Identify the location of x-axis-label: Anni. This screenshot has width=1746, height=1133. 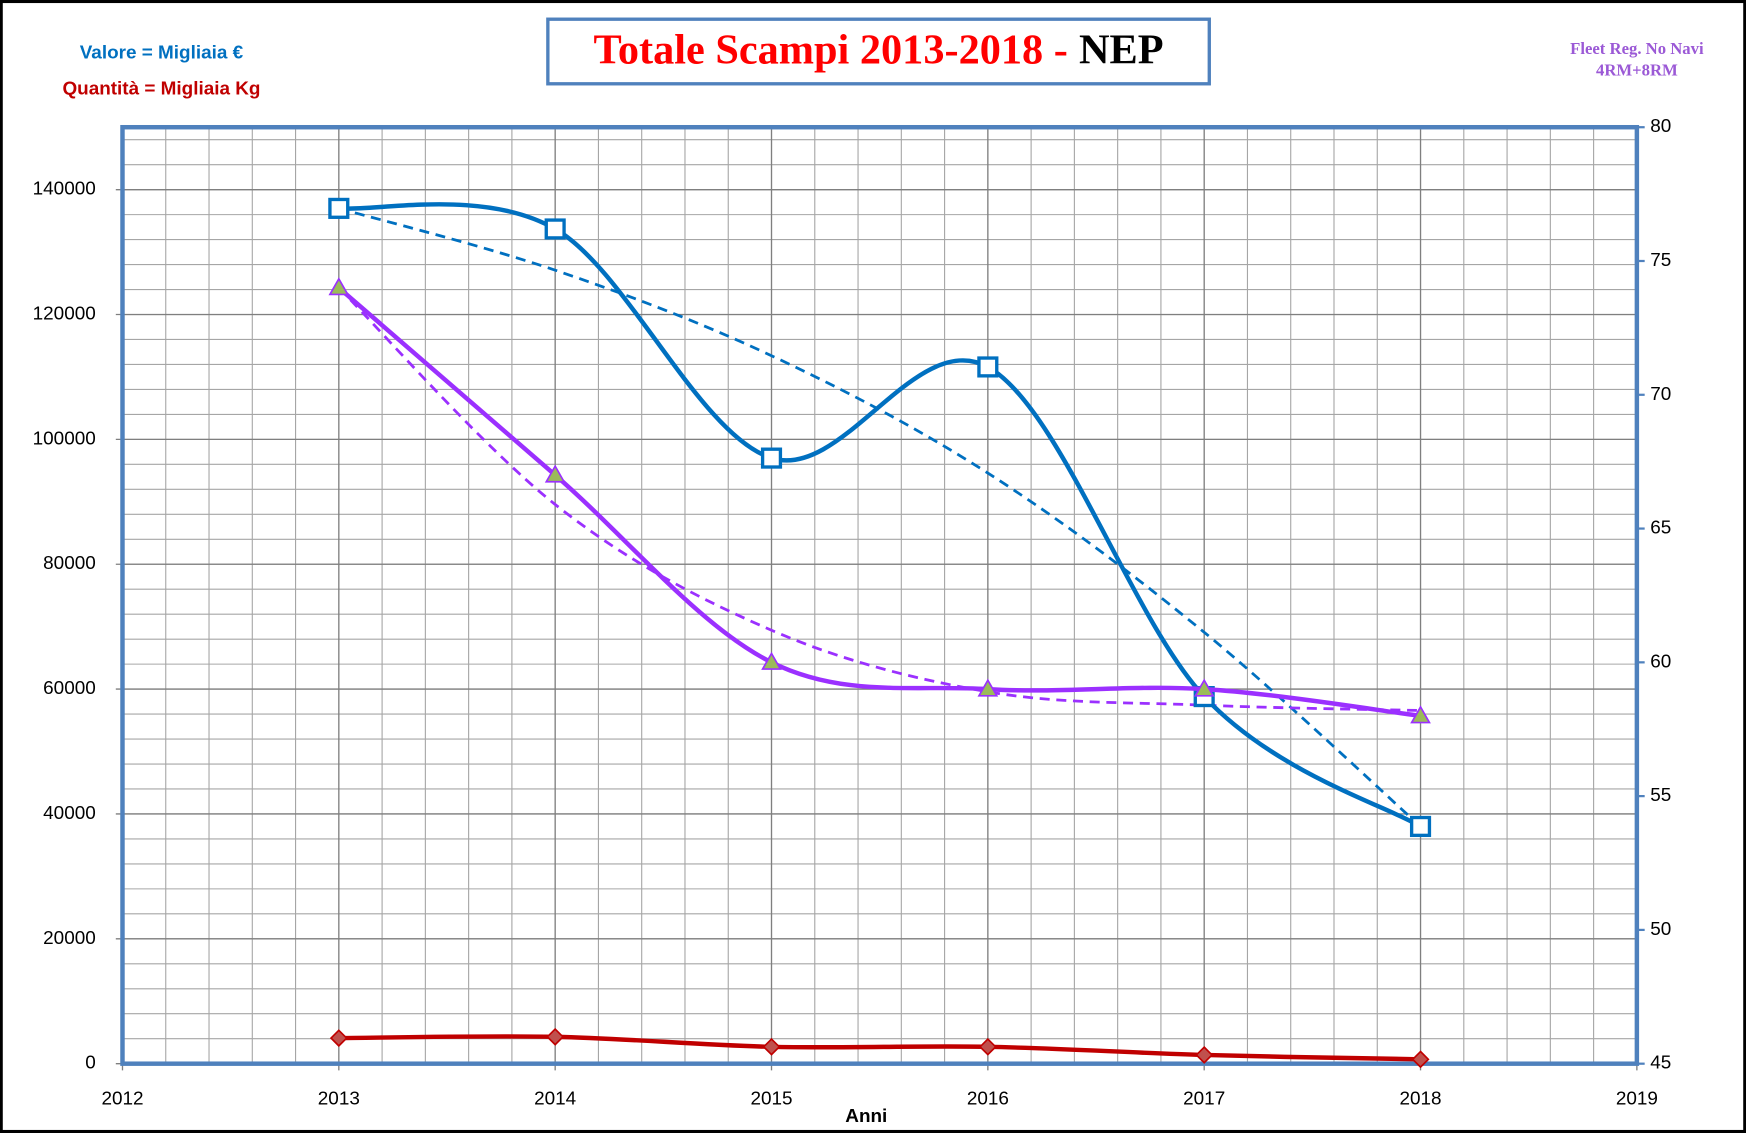
(866, 1116).